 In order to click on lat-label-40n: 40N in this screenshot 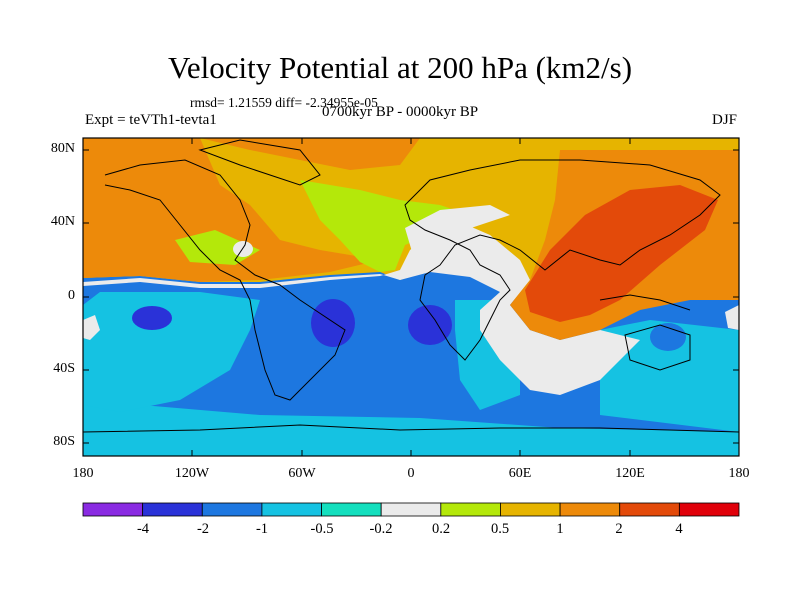, I will do `click(62, 221)`.